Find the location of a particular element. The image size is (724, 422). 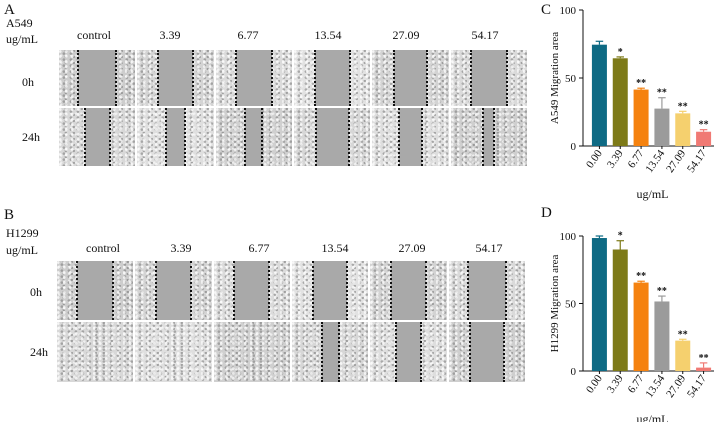

panel-a-unit: ug/mL is located at coordinates (22, 39).